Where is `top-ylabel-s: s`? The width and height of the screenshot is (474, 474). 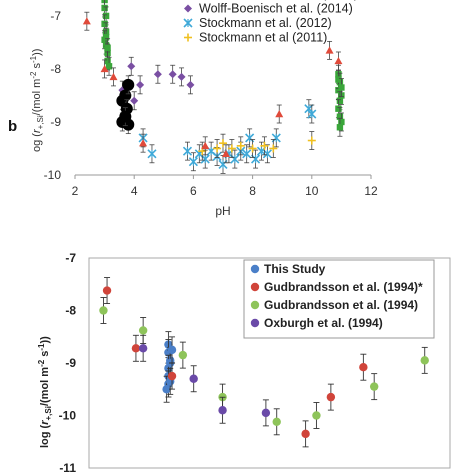
top-ylabel-s: s is located at coordinates (37, 66).